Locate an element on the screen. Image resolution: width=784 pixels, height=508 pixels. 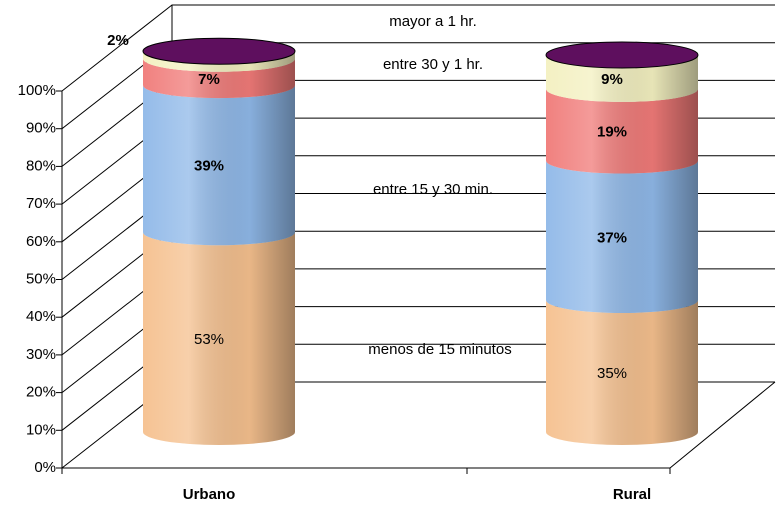
y-tick-label: 60% is located at coordinates (41, 241).